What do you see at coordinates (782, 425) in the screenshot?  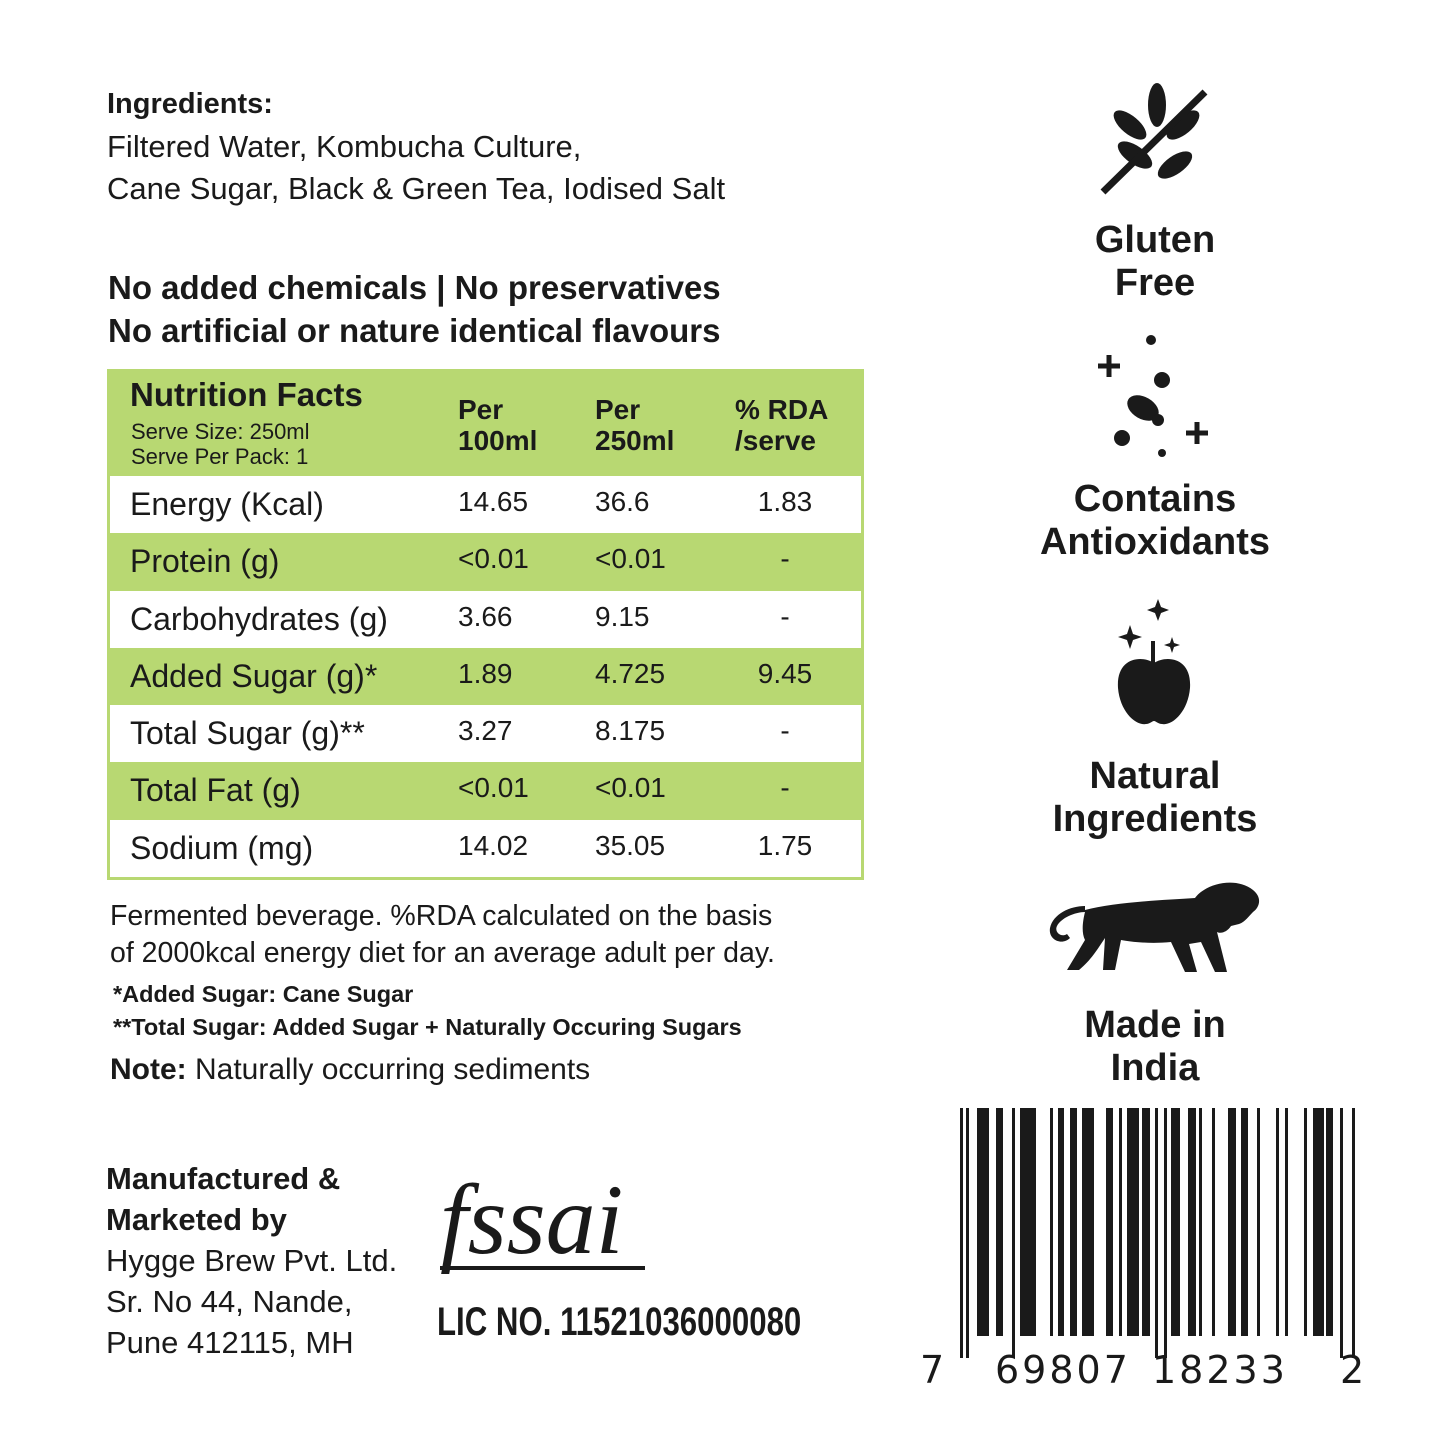 I see `col-rda: % RDA/serve` at bounding box center [782, 425].